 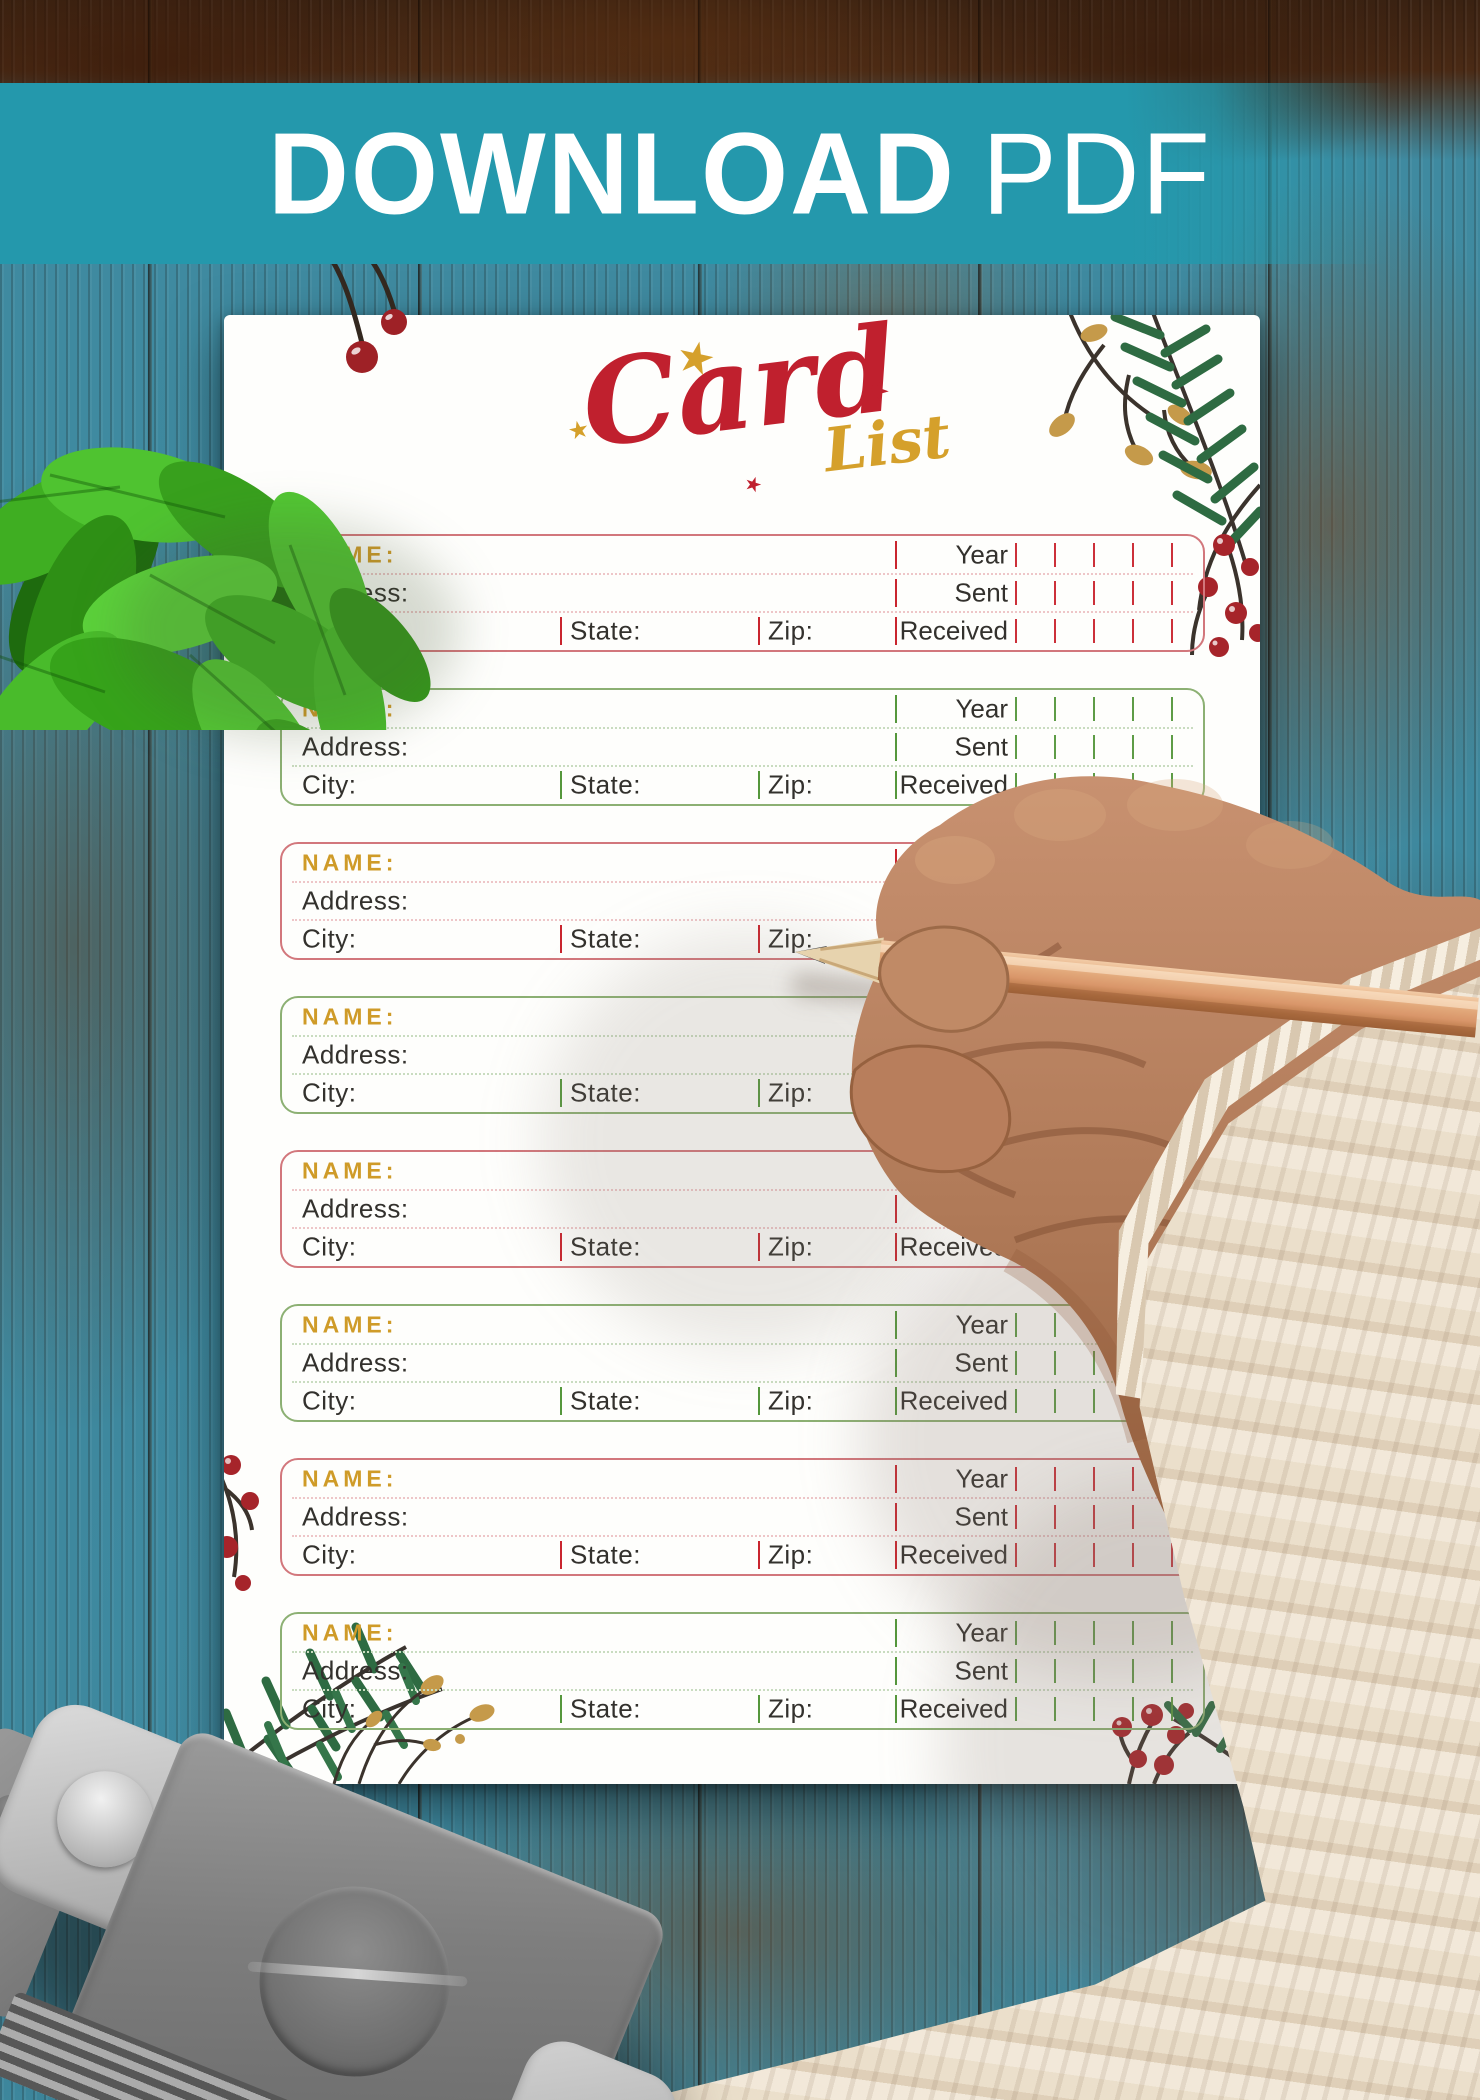 I want to click on banner-label: DOWNLOAD PDF, so click(x=740, y=173).